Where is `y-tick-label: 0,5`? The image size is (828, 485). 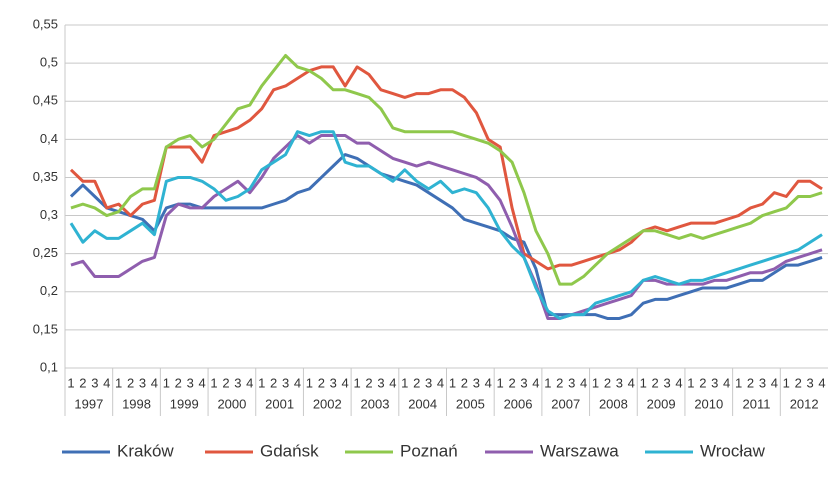
y-tick-label: 0,5 is located at coordinates (49, 62).